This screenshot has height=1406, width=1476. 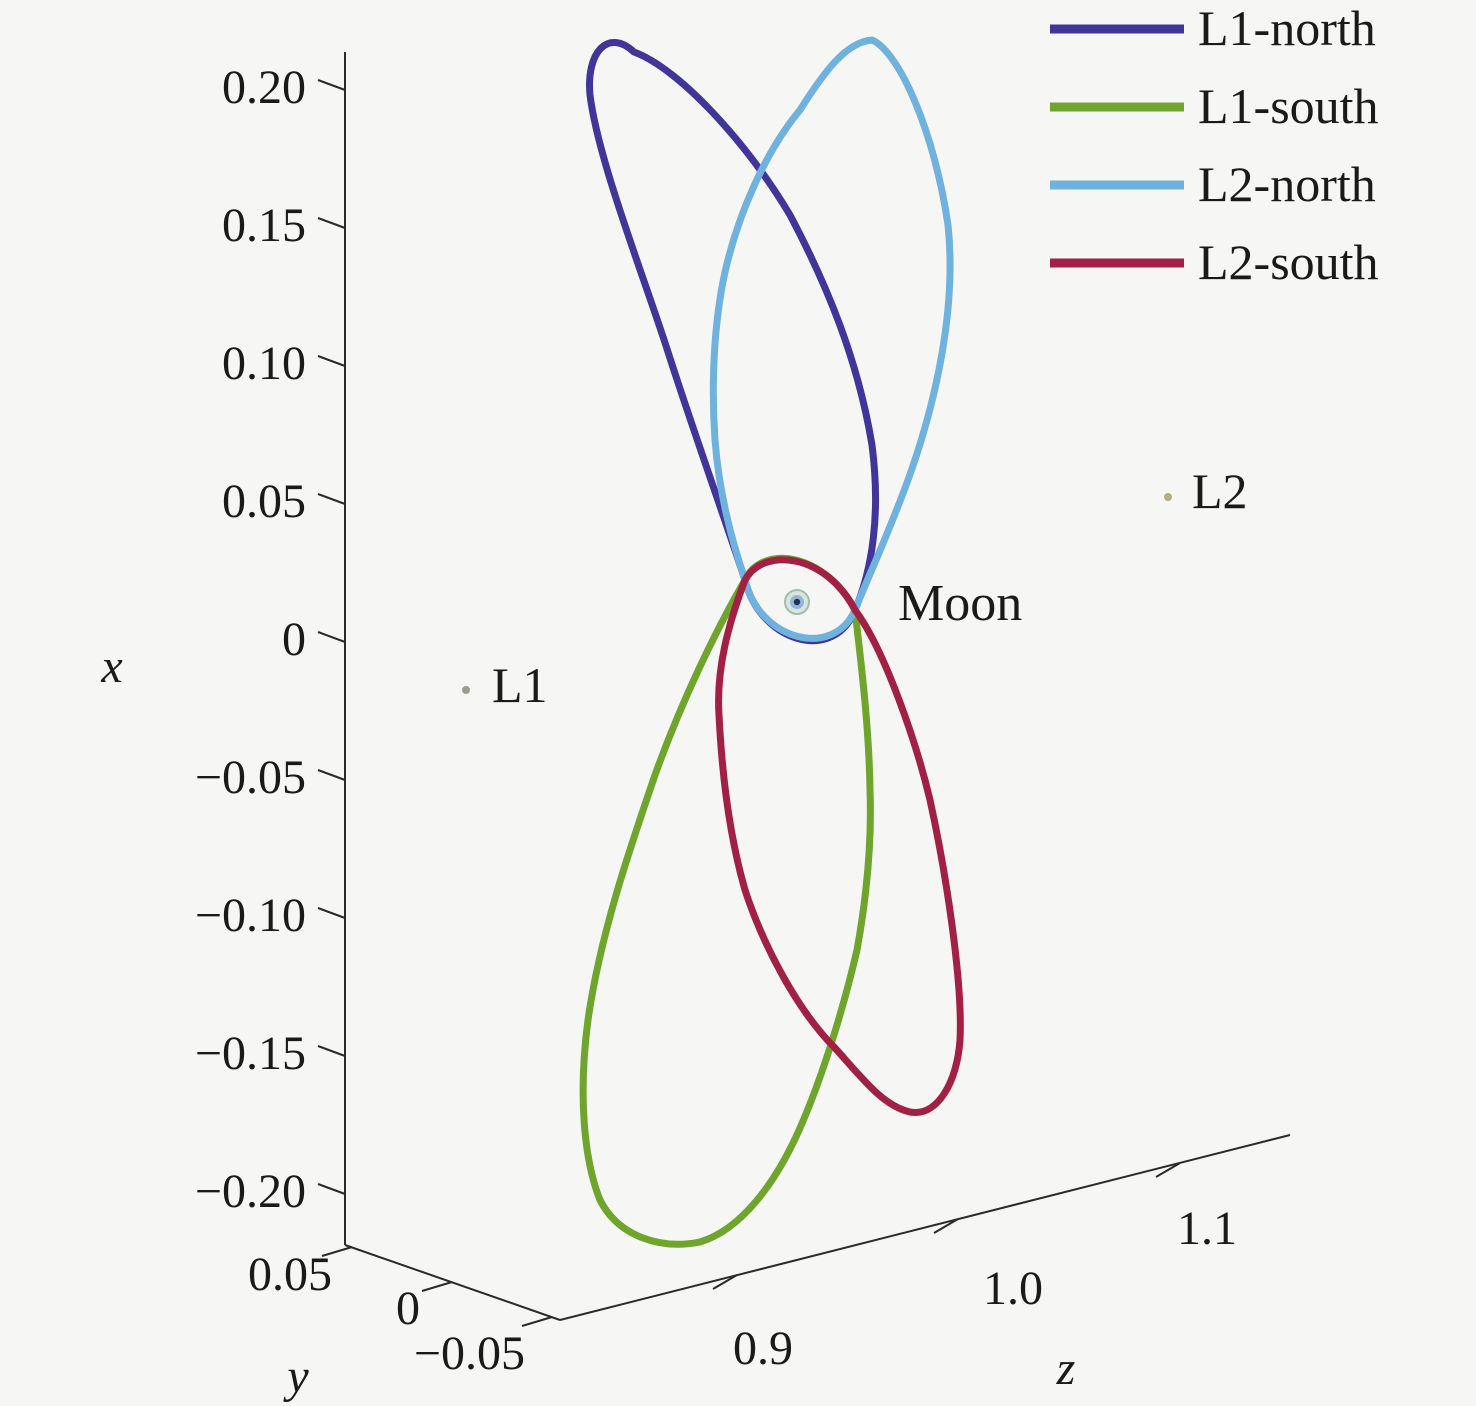 What do you see at coordinates (1220, 491) in the screenshot?
I see `l2-label: L2` at bounding box center [1220, 491].